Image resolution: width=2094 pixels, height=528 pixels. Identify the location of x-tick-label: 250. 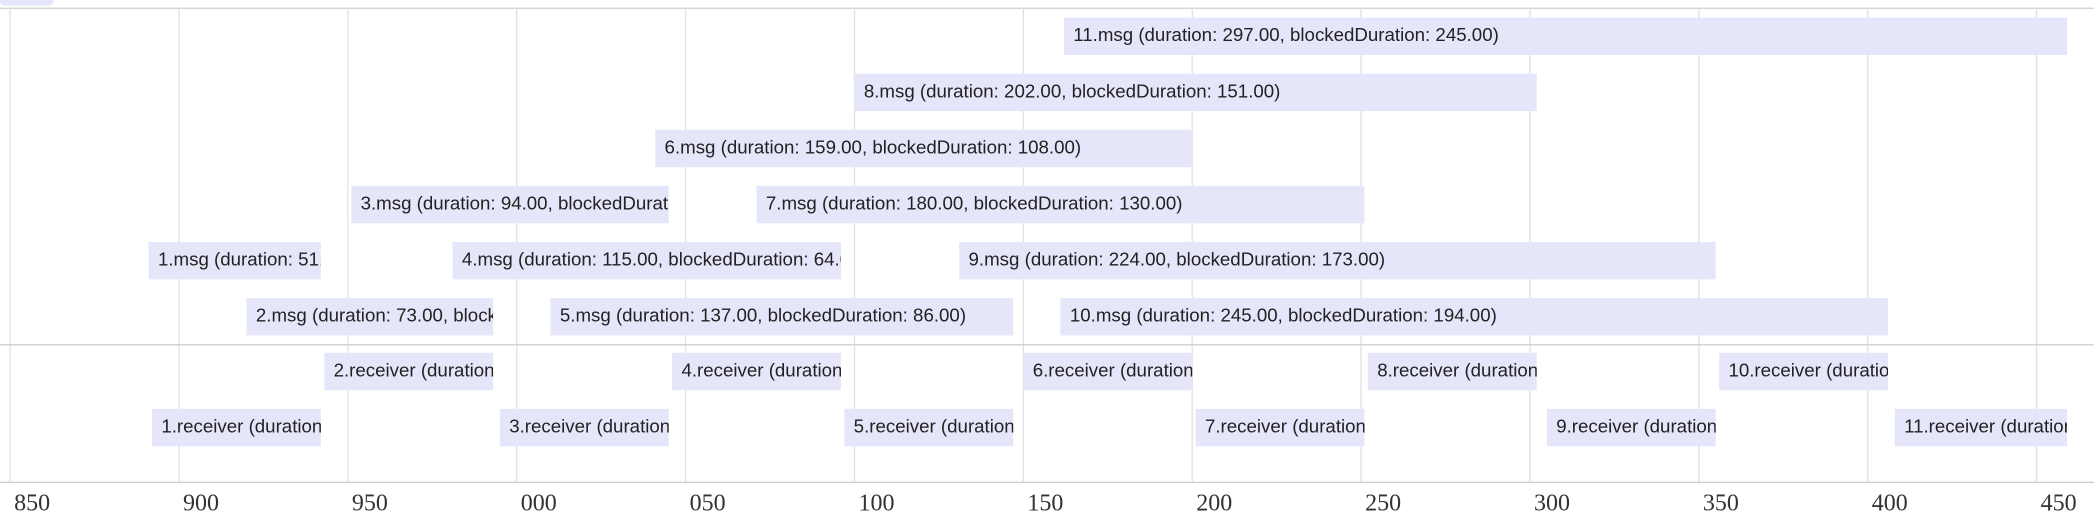
(1383, 504).